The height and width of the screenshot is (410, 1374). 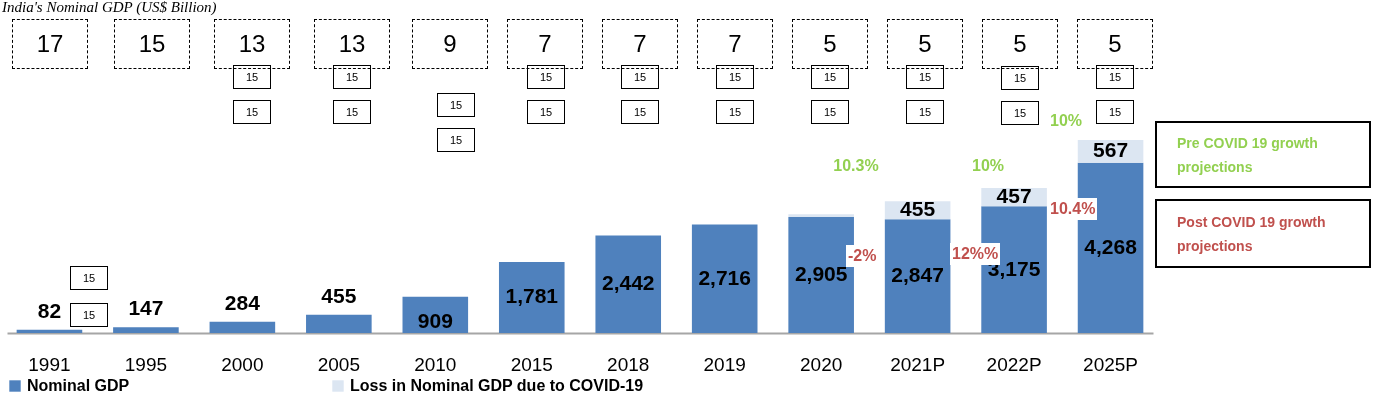 I want to click on data-label: 2,716, so click(x=724, y=277).